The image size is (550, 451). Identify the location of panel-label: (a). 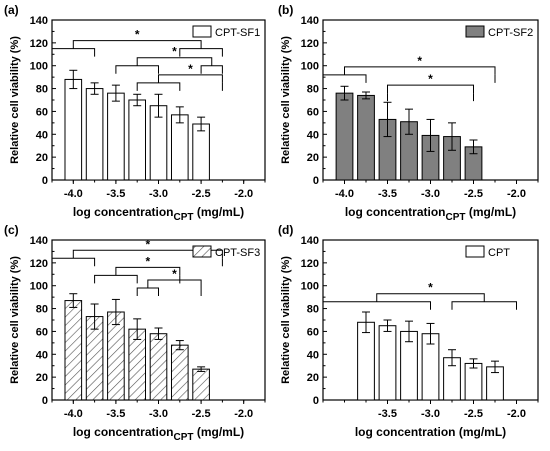
(11, 10).